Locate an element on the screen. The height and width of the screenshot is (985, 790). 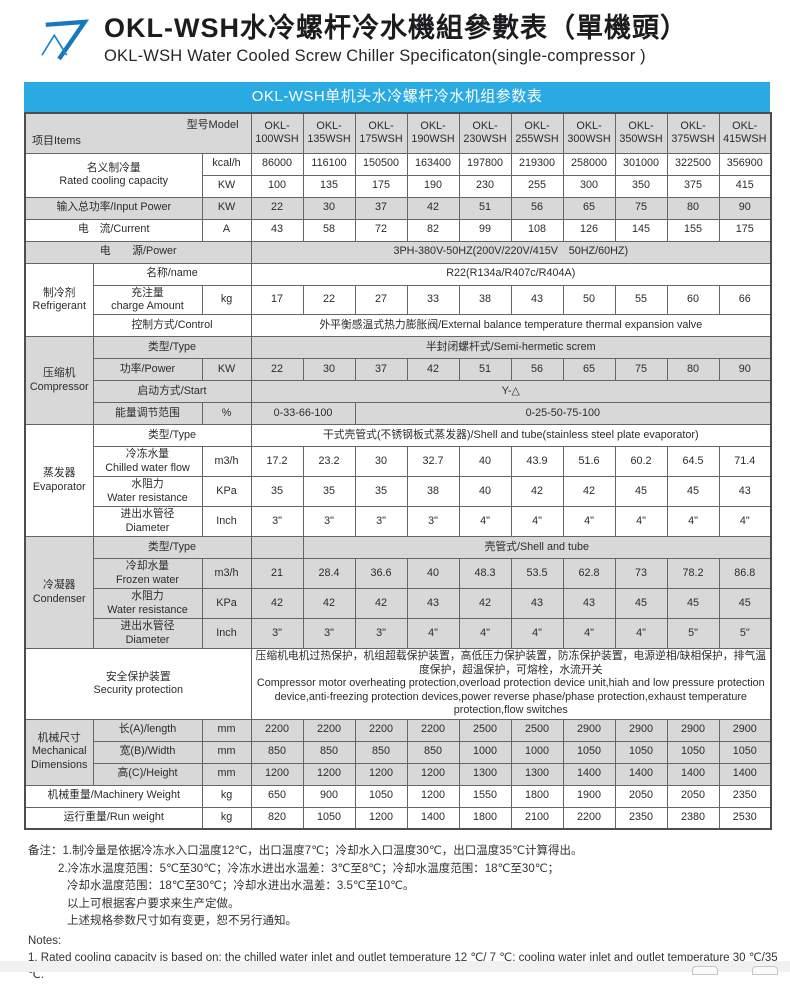
value-cell: 175 is located at coordinates (745, 230).